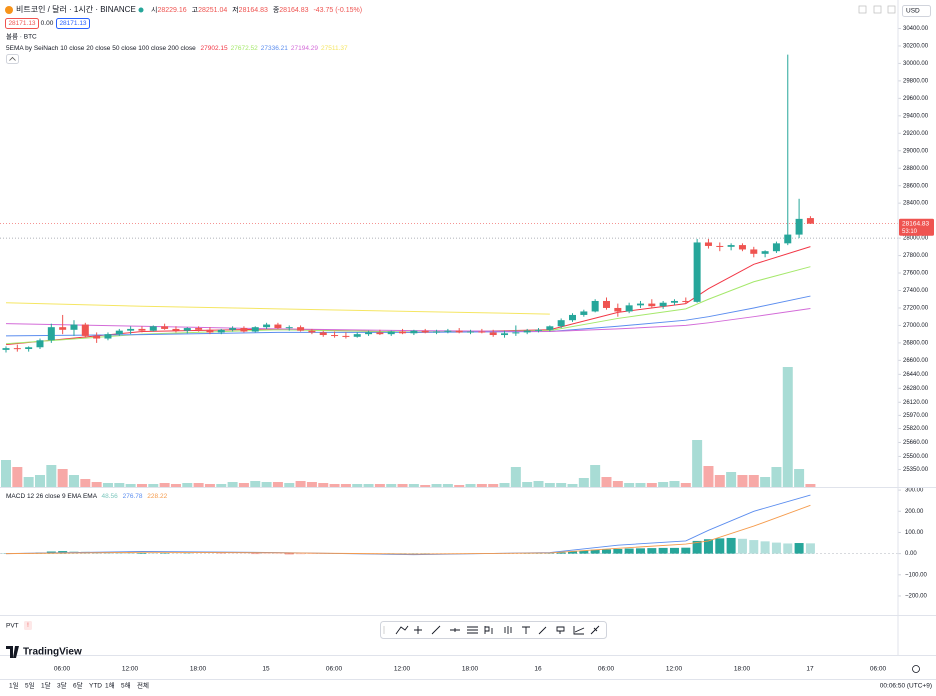  What do you see at coordinates (62, 686) in the screenshot?
I see `range-button: 3달` at bounding box center [62, 686].